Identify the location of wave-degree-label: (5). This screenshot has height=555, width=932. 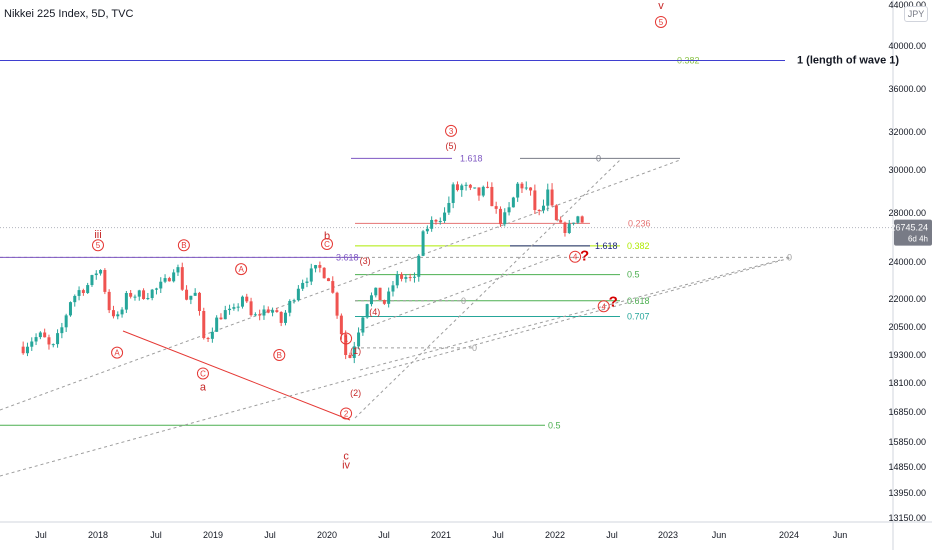
(451, 146).